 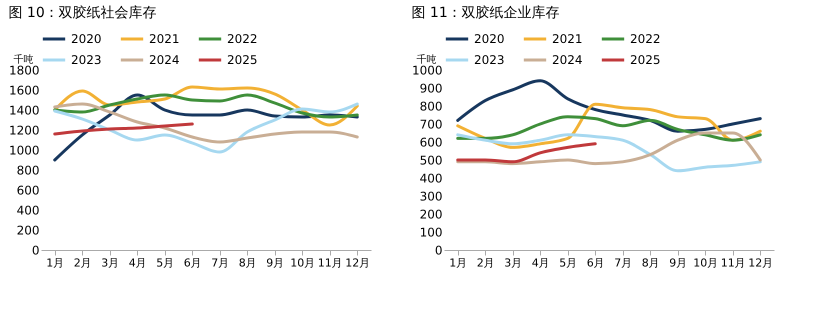 I want to click on chart-title: 图 11：双胶纸企业库存, so click(x=485, y=13).